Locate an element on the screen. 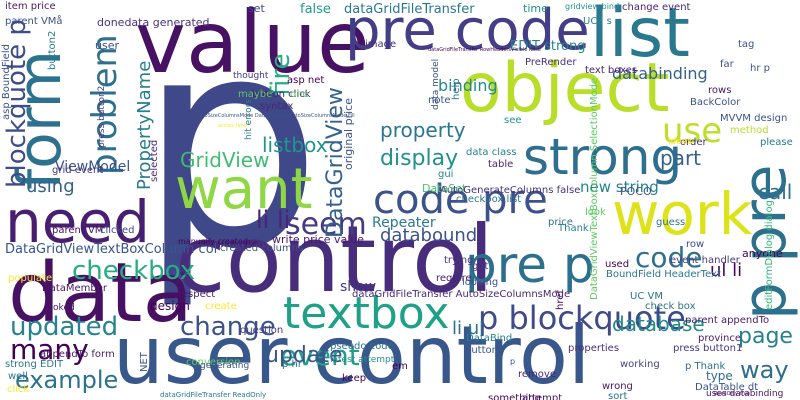  cloud-word: property is located at coordinates (423, 130).